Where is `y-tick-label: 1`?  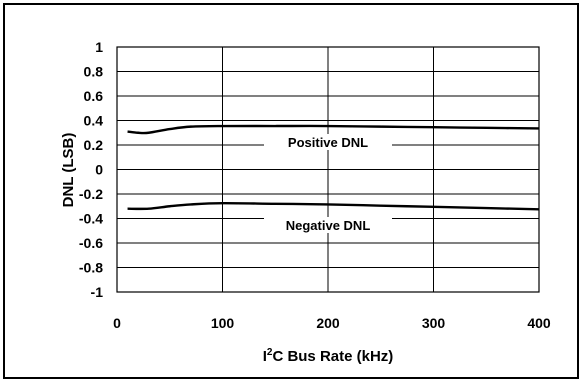 y-tick-label: 1 is located at coordinates (99, 47).